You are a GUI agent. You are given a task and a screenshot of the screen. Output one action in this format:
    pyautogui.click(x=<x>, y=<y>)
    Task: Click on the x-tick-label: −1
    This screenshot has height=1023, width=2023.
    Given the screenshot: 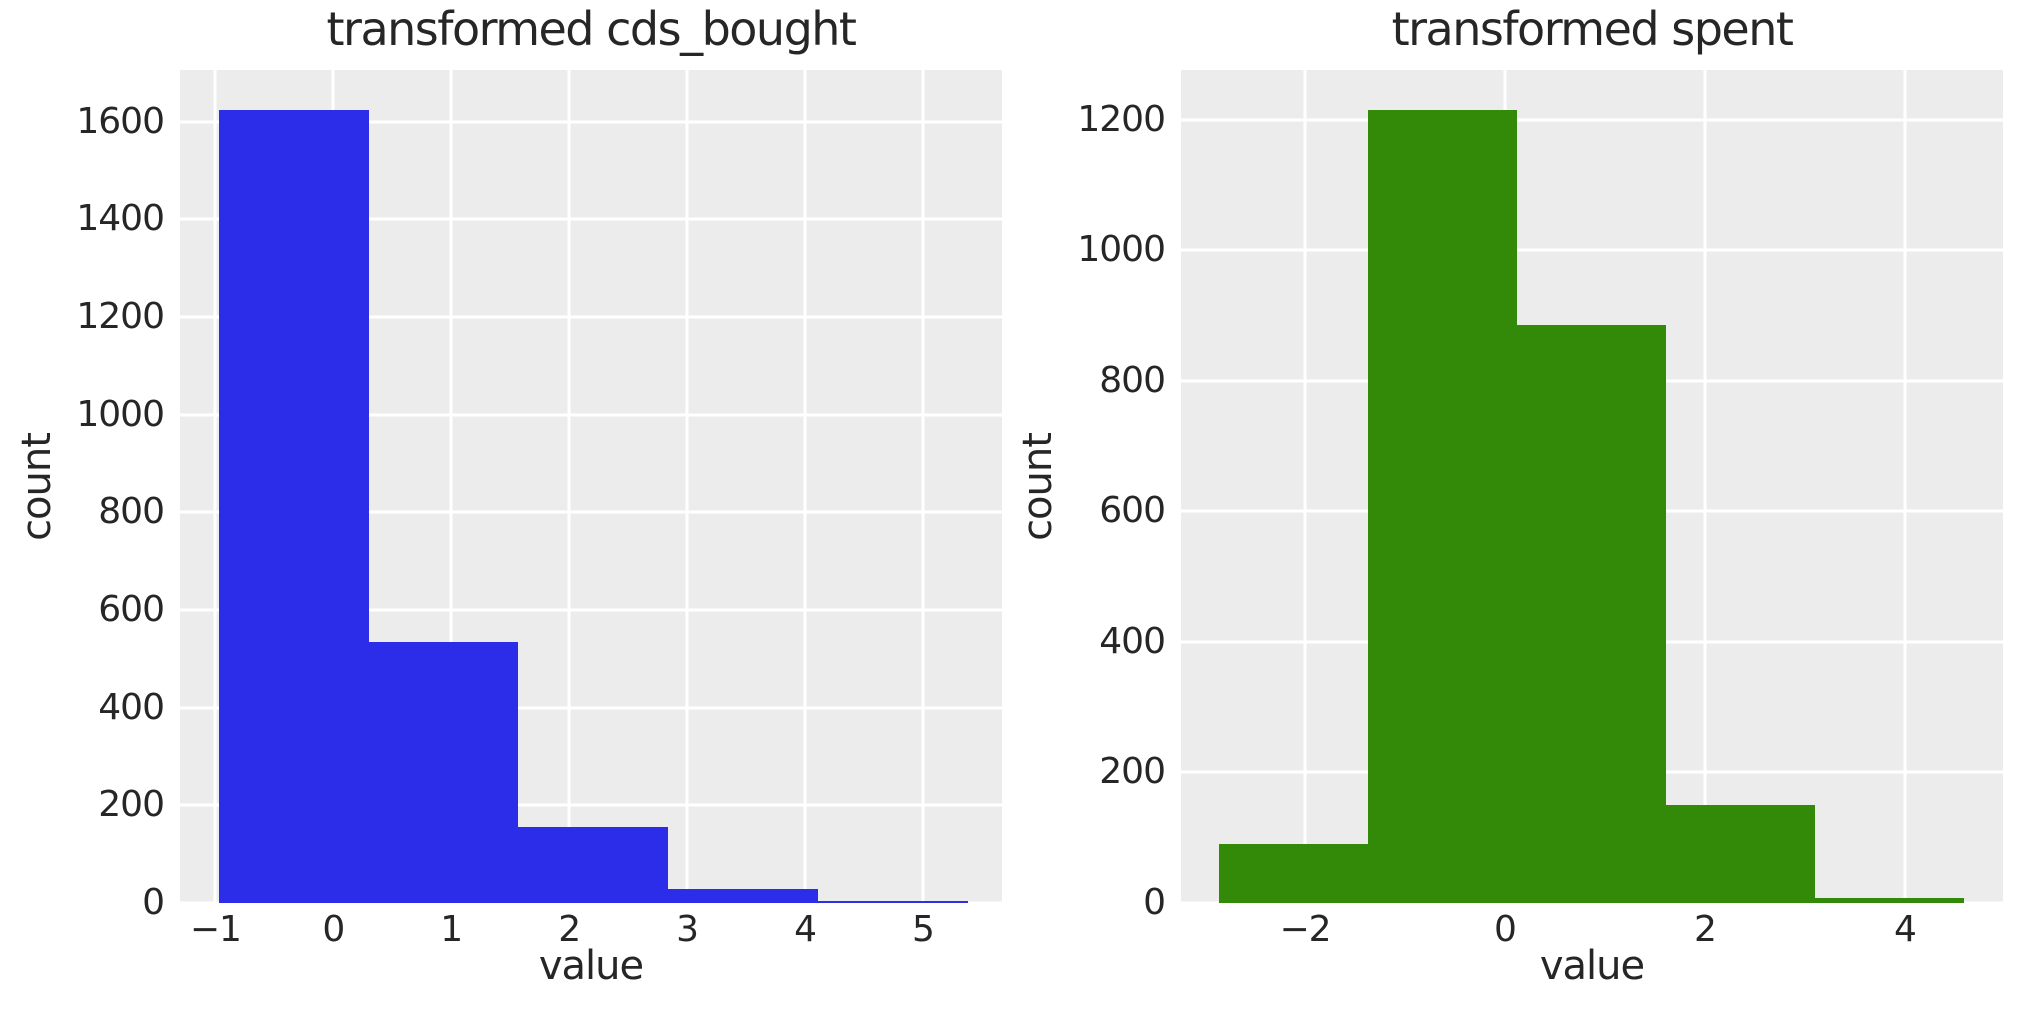 What is the action you would take?
    pyautogui.click(x=215, y=929)
    